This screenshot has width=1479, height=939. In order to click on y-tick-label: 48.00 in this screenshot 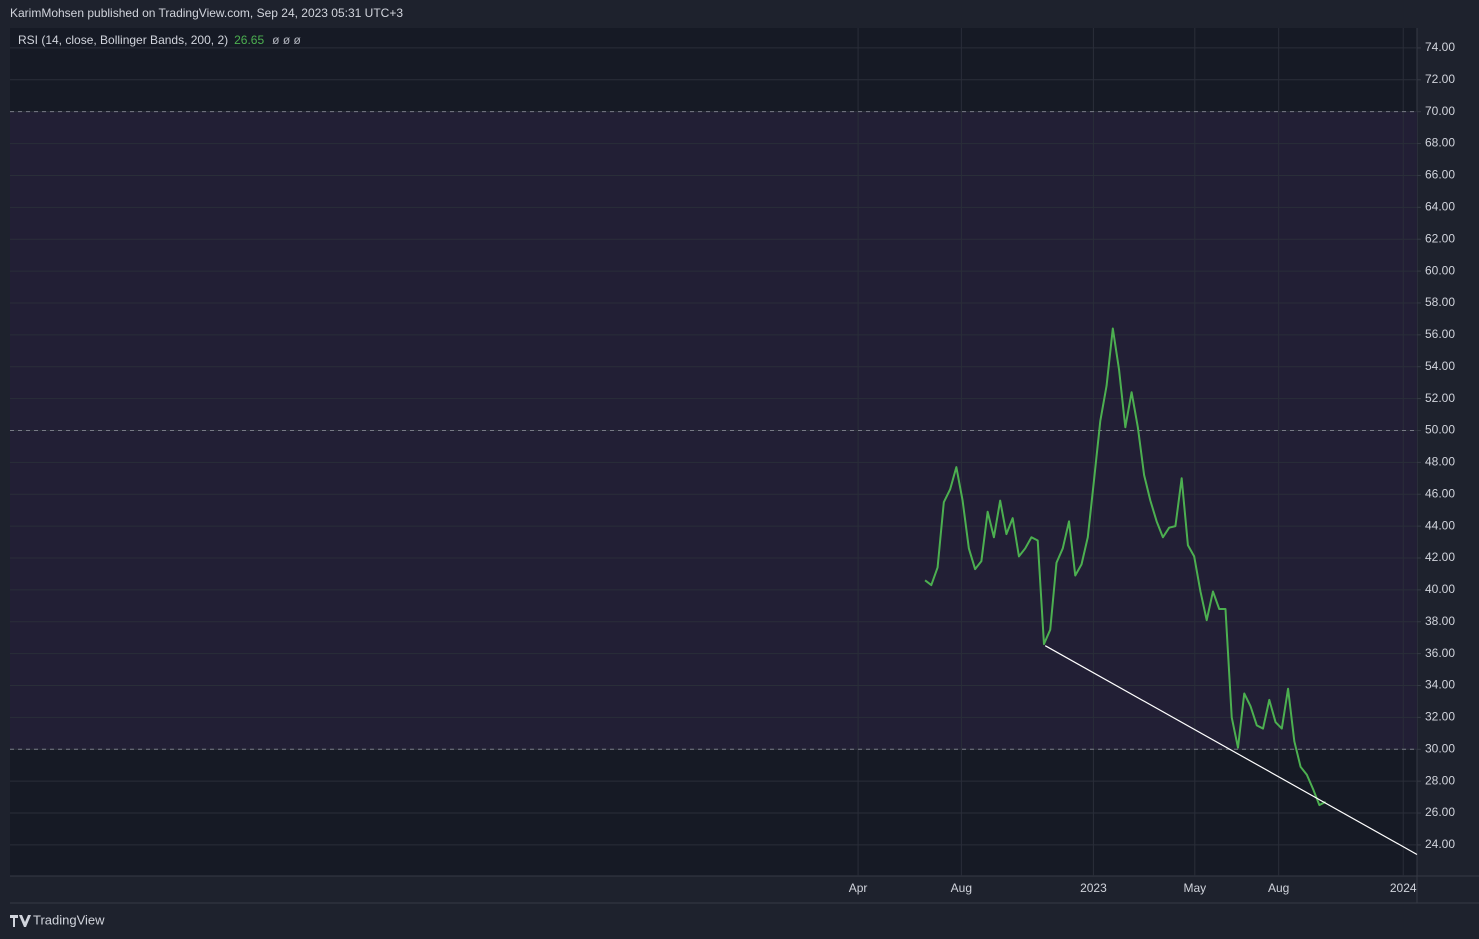, I will do `click(1440, 462)`.